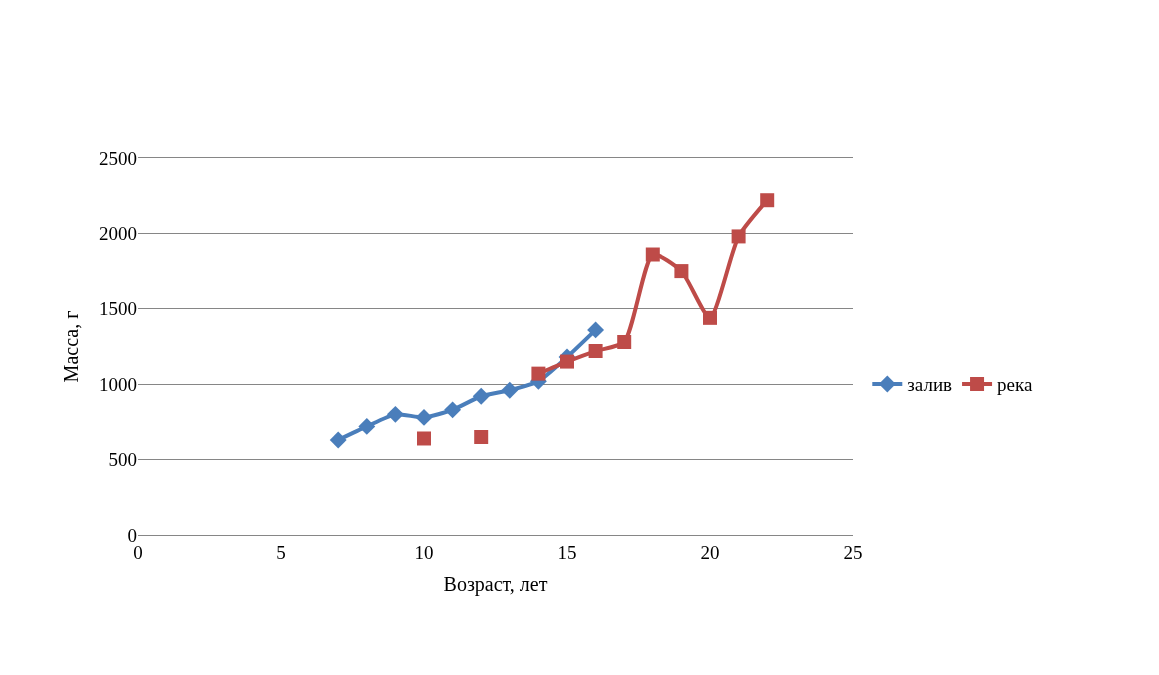 The width and height of the screenshot is (1159, 675). What do you see at coordinates (1015, 385) in the screenshot?
I see `legend-label: река` at bounding box center [1015, 385].